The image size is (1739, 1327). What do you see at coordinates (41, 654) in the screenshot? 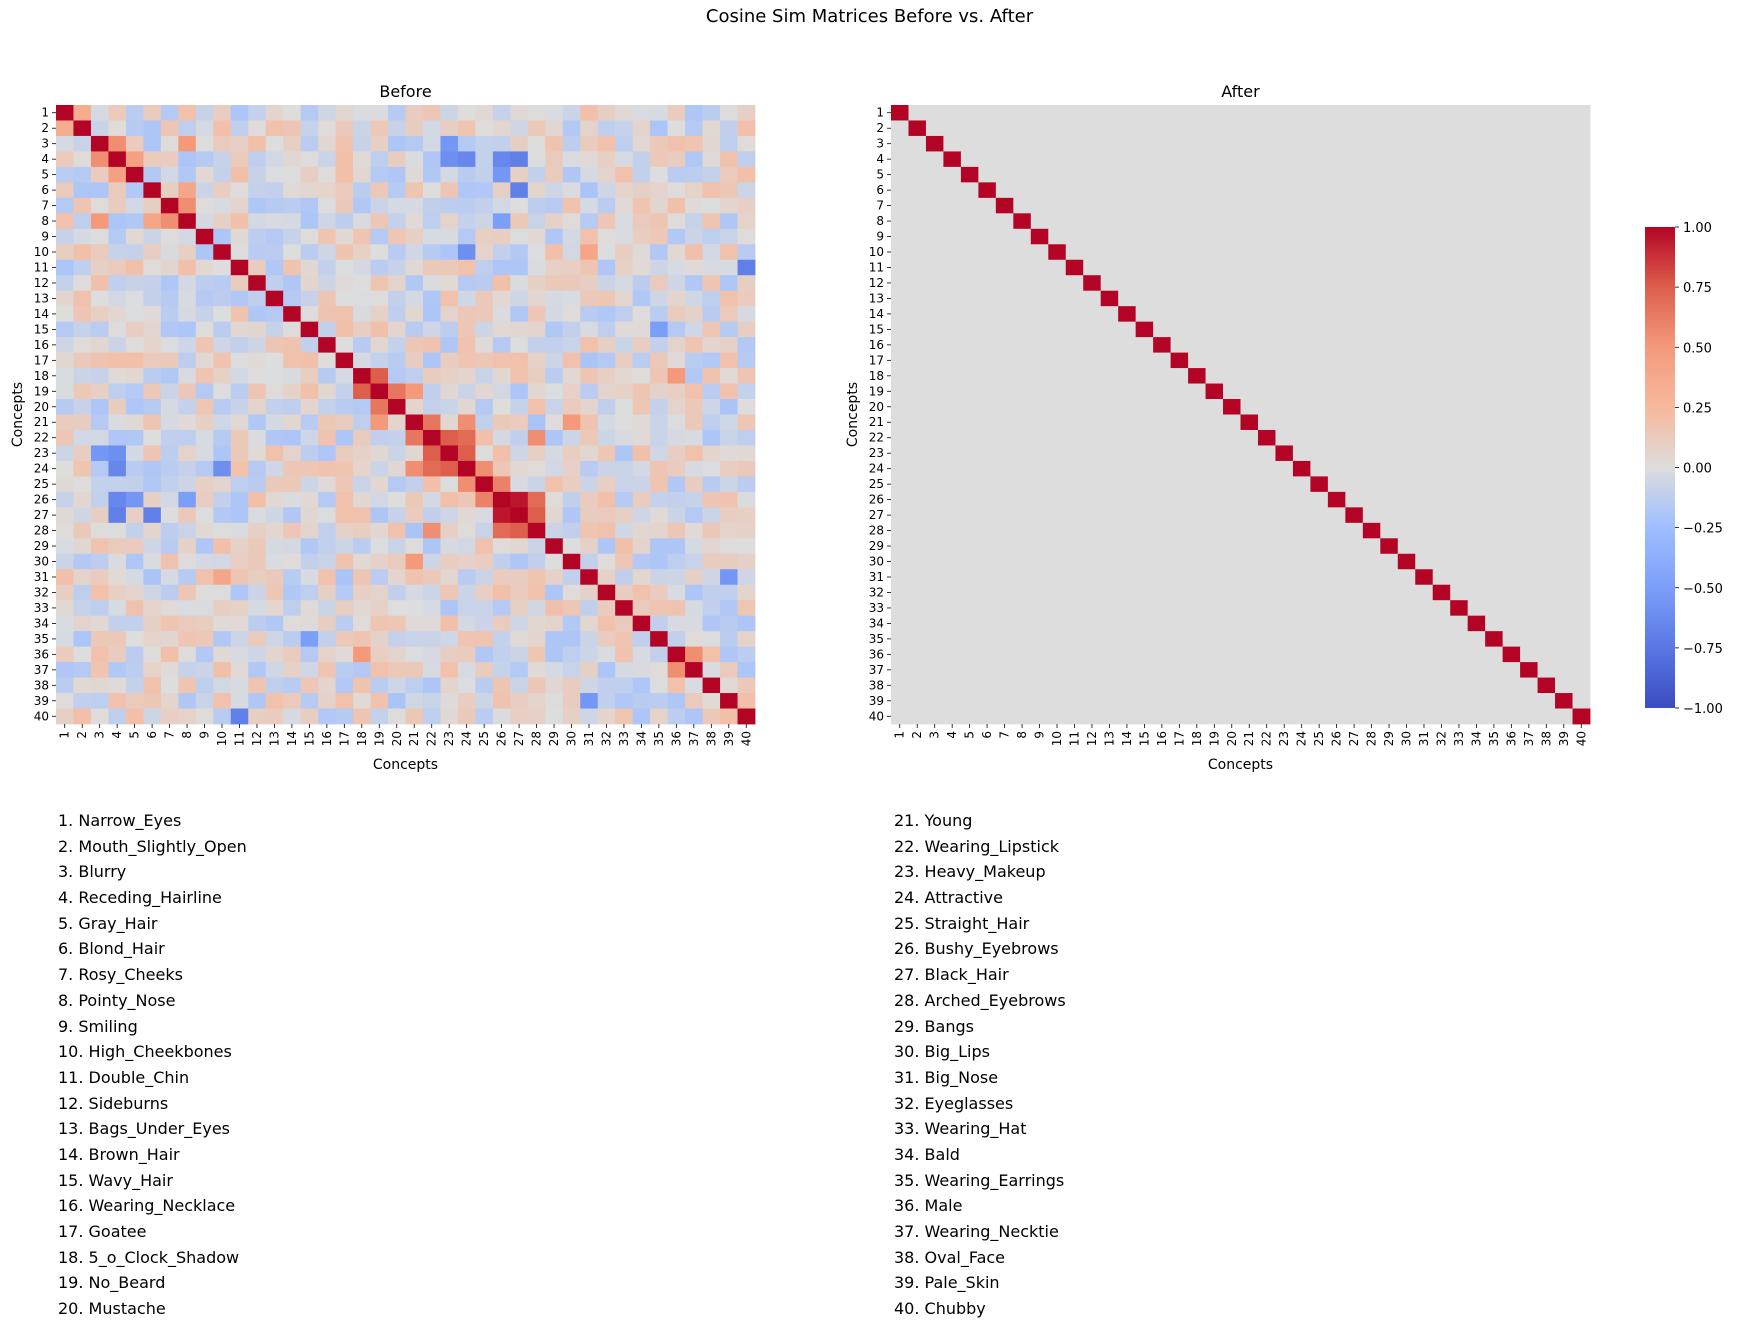
I see `y-tick-label: 36` at bounding box center [41, 654].